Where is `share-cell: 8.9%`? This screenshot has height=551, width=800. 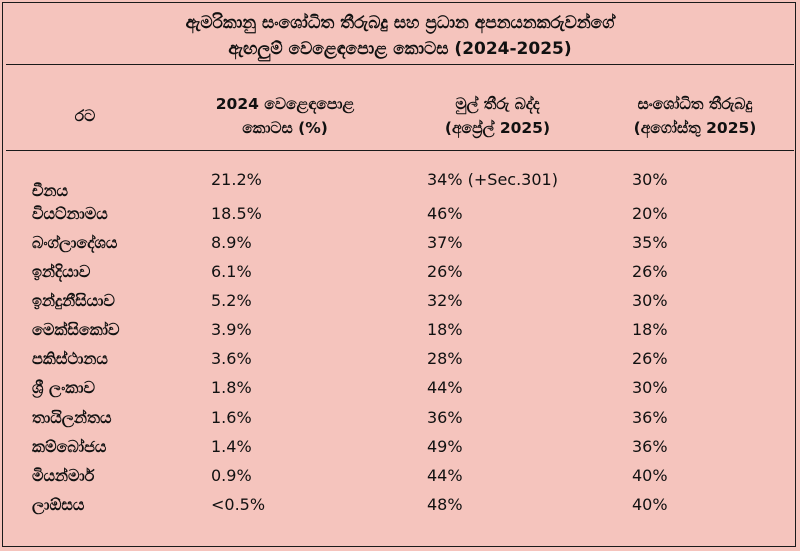
share-cell: 8.9% is located at coordinates (231, 242).